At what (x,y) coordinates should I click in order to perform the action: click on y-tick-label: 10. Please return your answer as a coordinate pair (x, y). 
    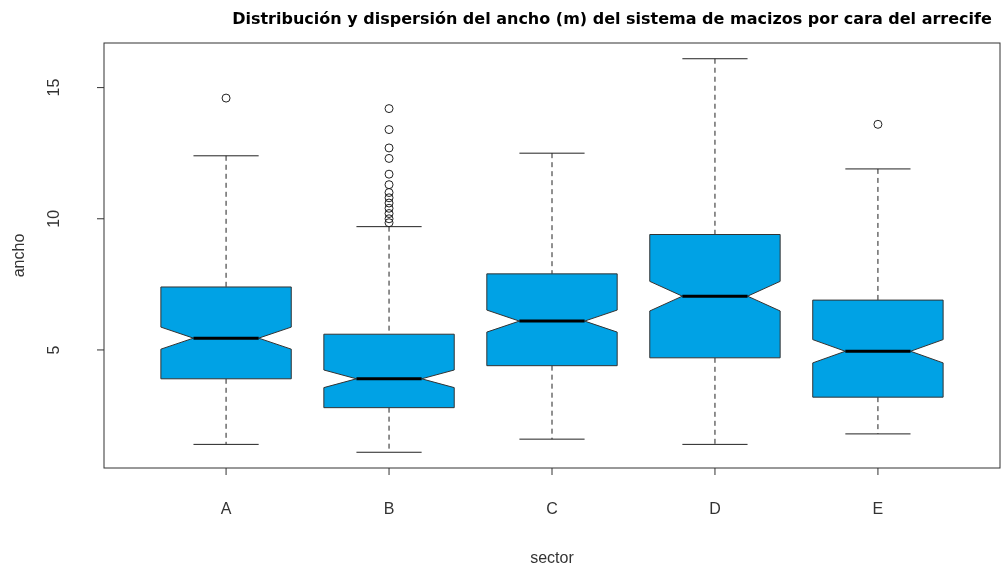
    Looking at the image, I should click on (53, 218).